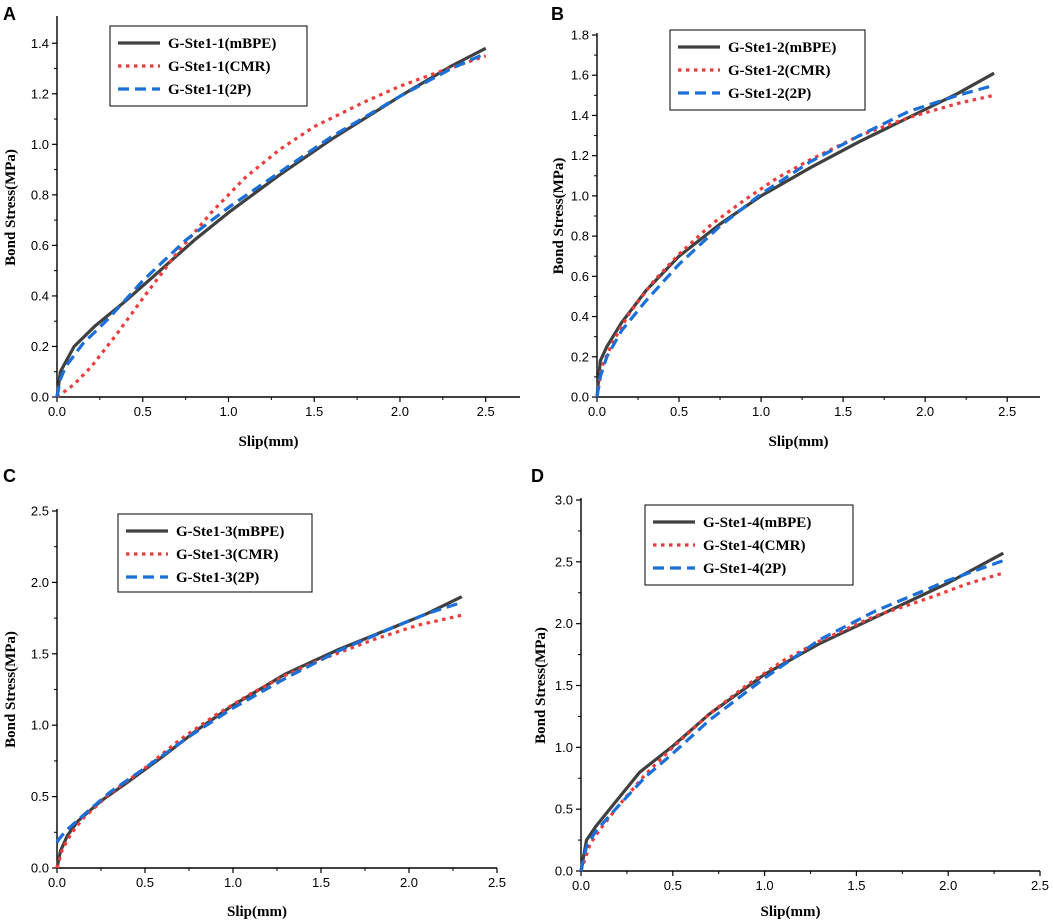 The height and width of the screenshot is (922, 1053). Describe the element at coordinates (219, 67) in the screenshot. I see `legend-label: G-Ste1-1(CMR)` at that location.